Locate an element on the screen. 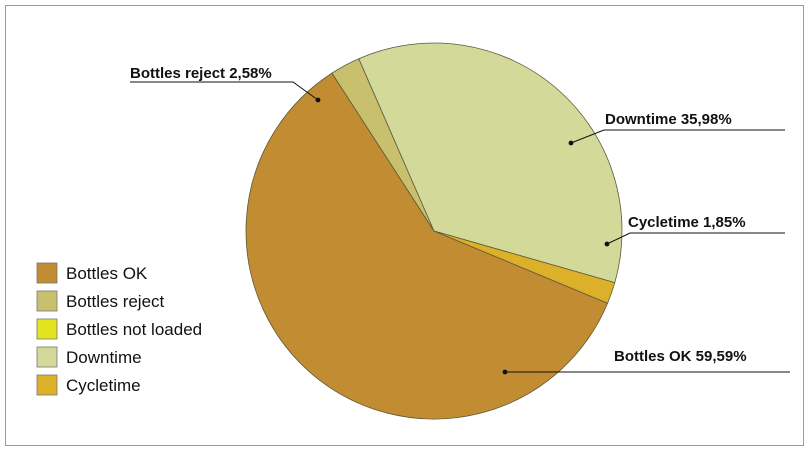 Image resolution: width=811 pixels, height=452 pixels. legend-label-bottles-ok: Bottles OK is located at coordinates (107, 273).